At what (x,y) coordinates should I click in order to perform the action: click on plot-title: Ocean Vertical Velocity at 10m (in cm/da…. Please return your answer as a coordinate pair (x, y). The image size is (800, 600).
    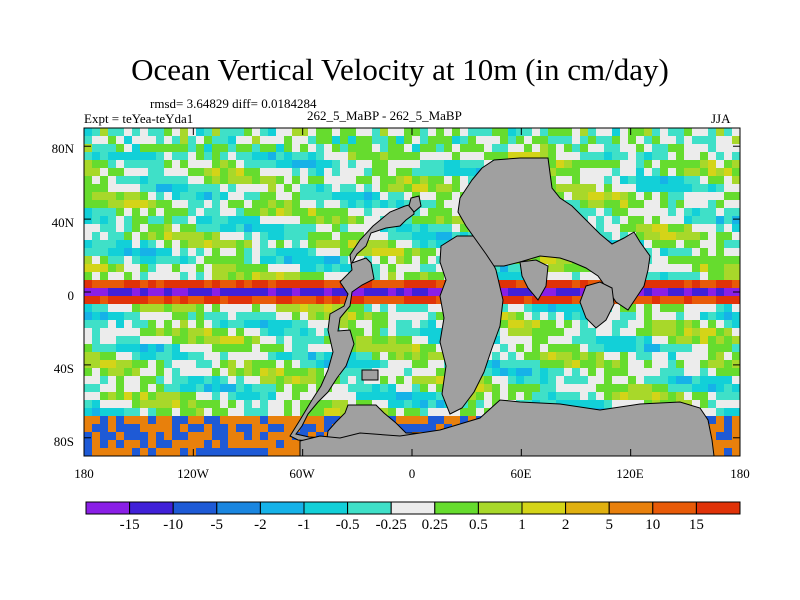
    Looking at the image, I should click on (400, 69).